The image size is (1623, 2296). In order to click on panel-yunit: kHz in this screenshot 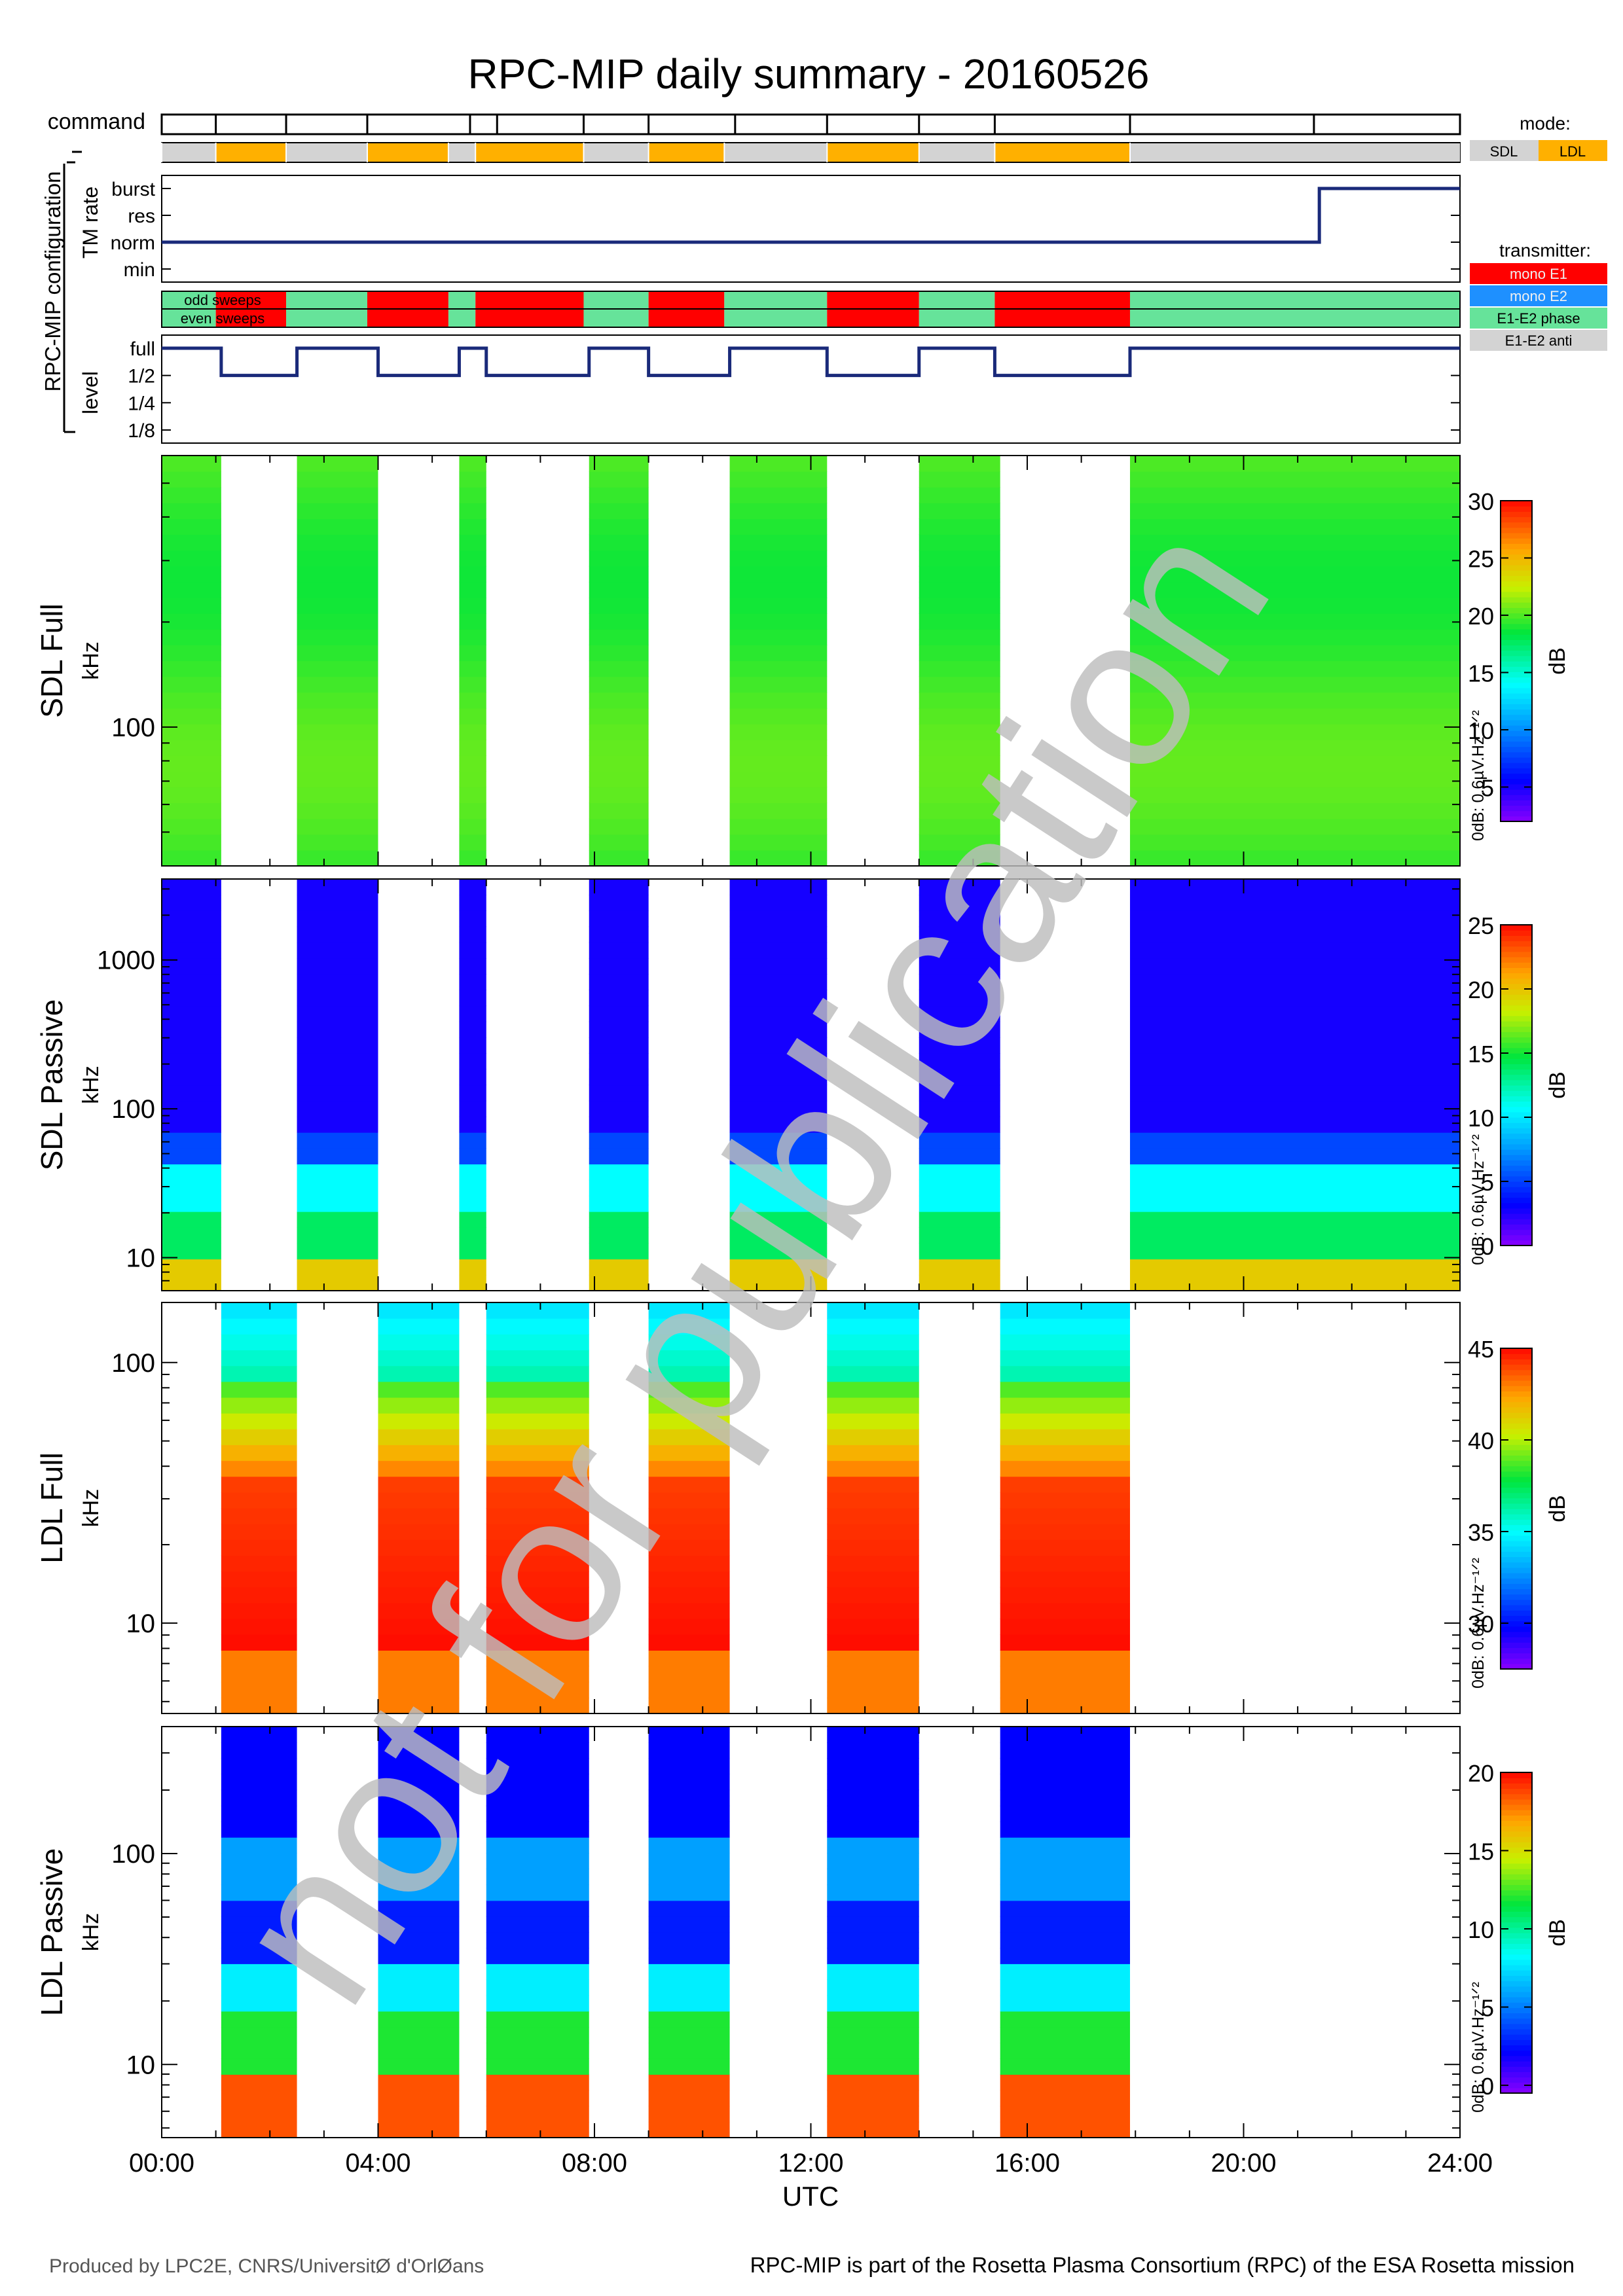, I will do `click(91, 660)`.